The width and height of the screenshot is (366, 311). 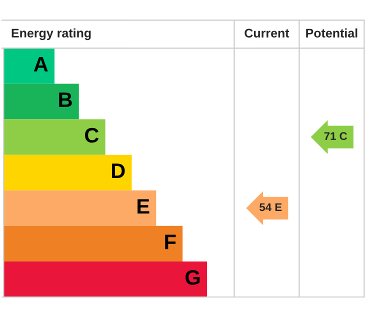 I want to click on y-tick-label: C, so click(x=92, y=135).